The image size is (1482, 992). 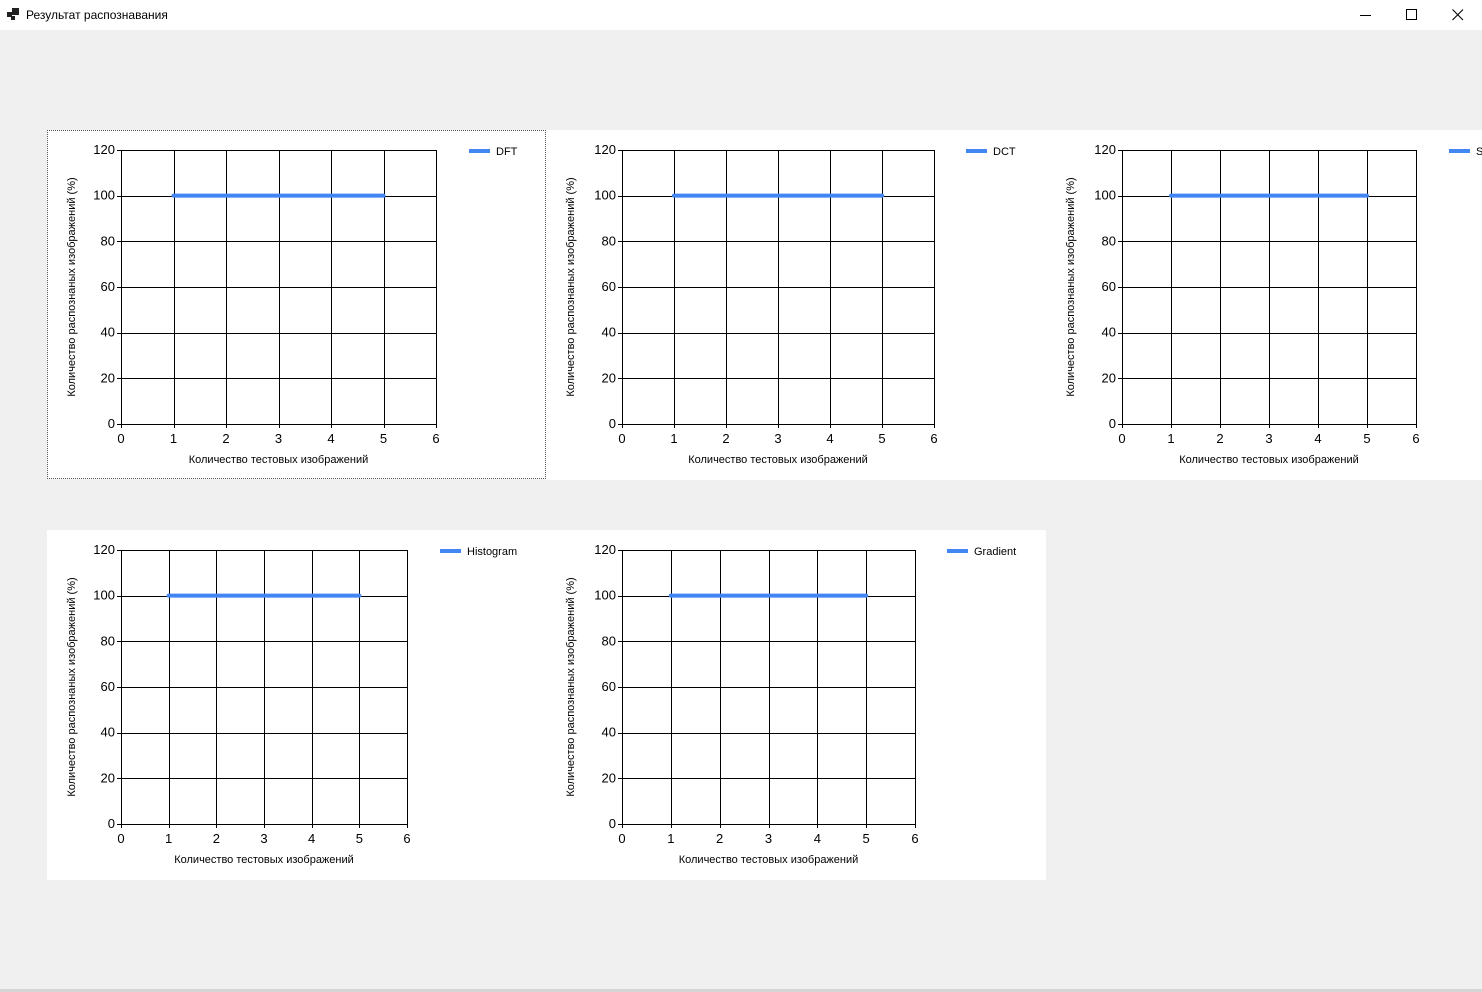 I want to click on legend-label: Histogram, so click(x=492, y=552).